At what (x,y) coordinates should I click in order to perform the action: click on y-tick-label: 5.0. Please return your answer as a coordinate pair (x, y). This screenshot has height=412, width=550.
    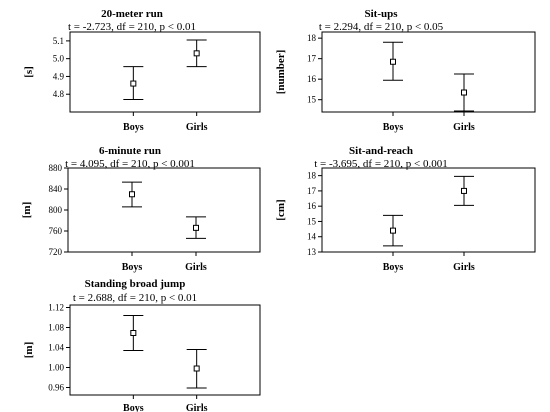
    Looking at the image, I should click on (59, 59).